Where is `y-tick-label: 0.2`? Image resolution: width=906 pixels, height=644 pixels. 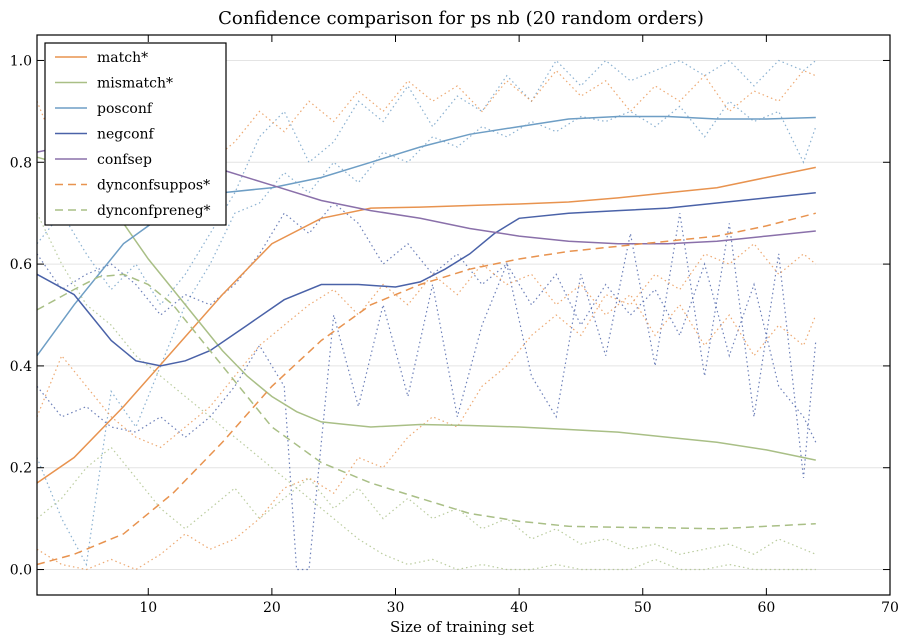 y-tick-label: 0.2 is located at coordinates (21, 469).